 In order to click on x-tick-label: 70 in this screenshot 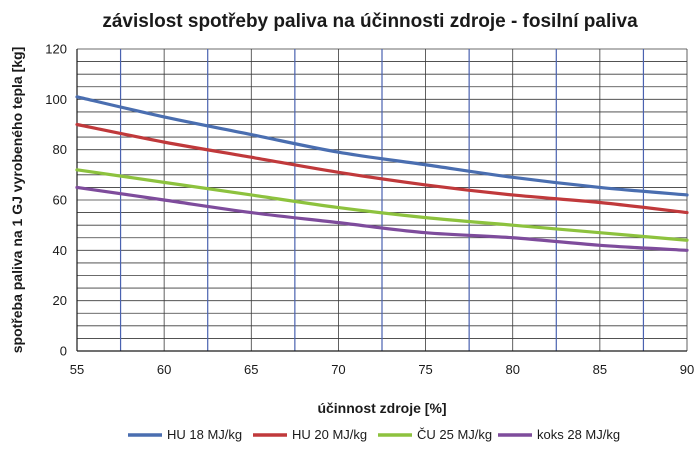, I will do `click(338, 369)`.